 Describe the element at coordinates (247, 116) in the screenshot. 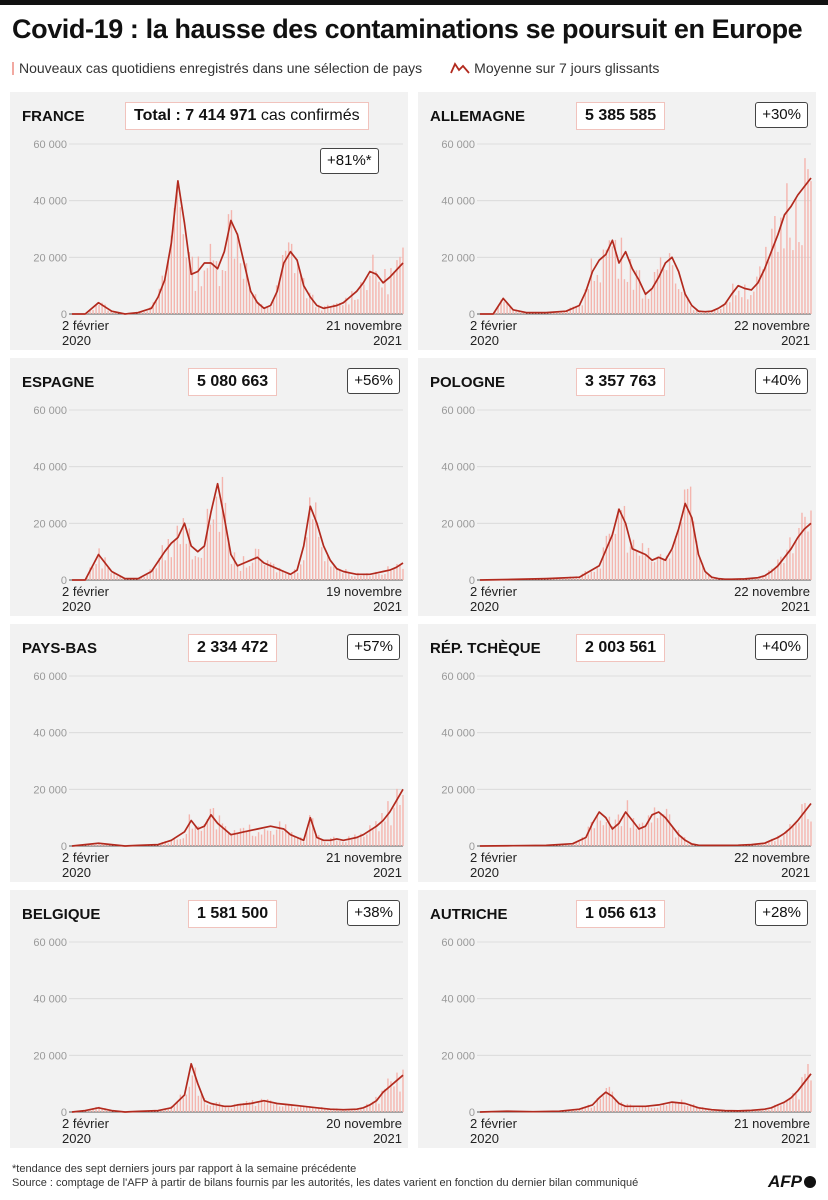

I see `total-cases-box: Total : 7 414 971 cas confirmés` at that location.